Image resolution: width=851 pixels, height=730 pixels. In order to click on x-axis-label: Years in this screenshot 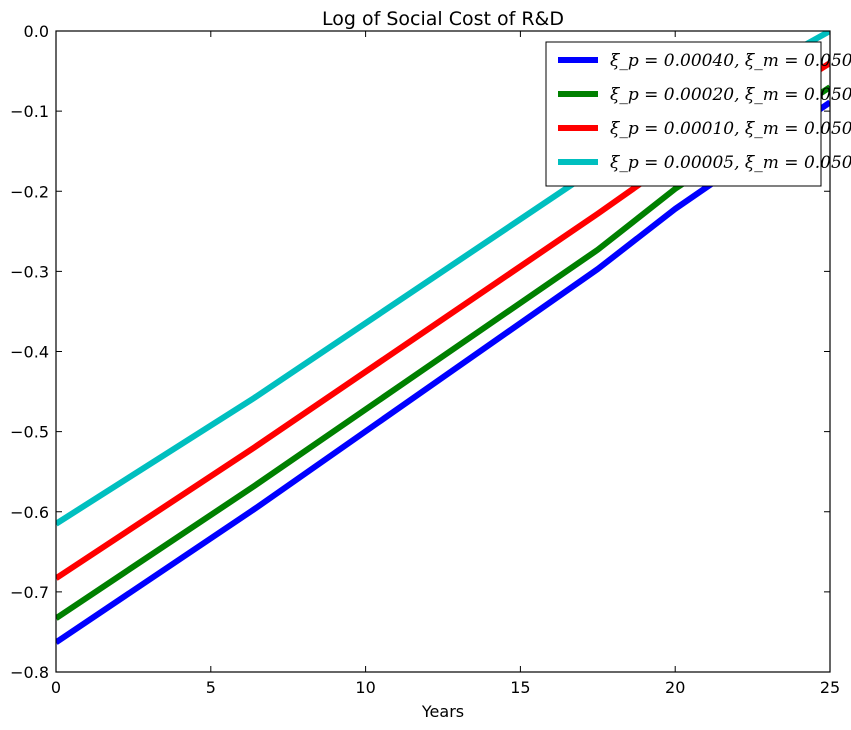, I will do `click(442, 711)`.